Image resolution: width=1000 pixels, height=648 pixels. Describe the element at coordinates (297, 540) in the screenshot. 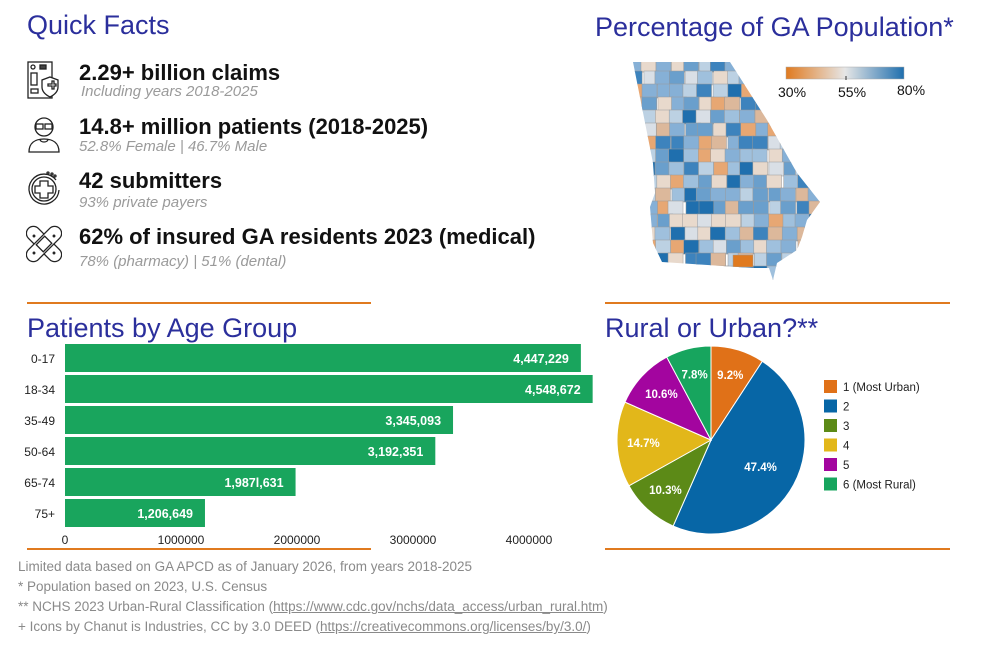

I see `x-tick-label: 2000000` at that location.